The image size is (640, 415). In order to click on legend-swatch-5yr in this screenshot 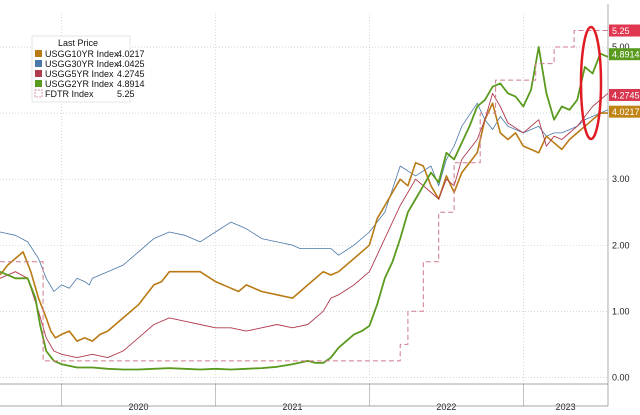, I will do `click(38, 73)`.